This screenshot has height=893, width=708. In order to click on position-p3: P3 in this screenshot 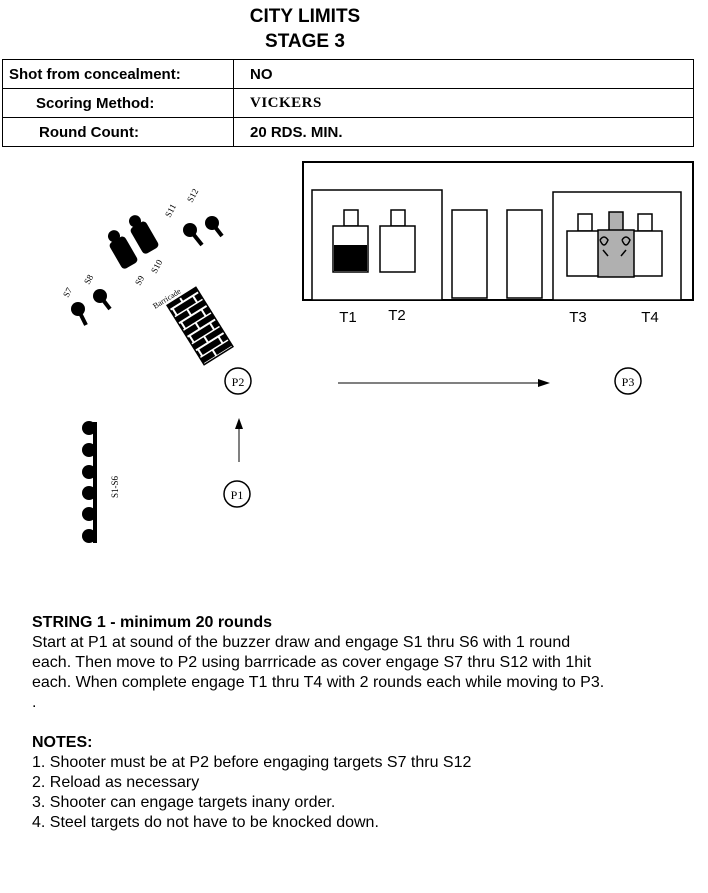, I will do `click(628, 381)`.